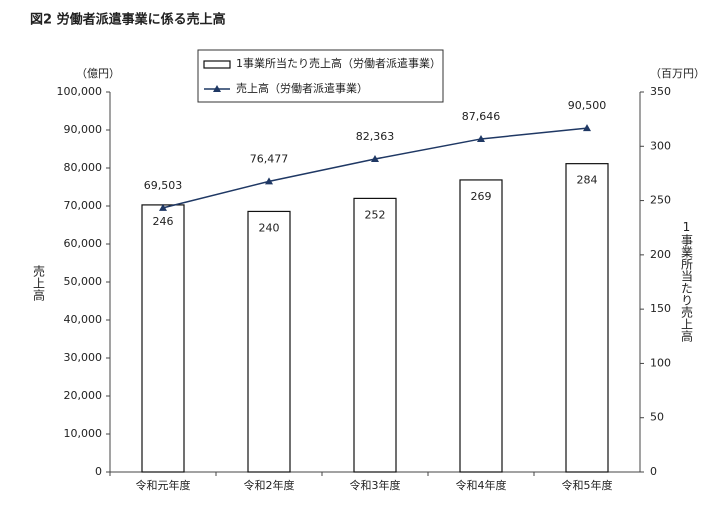 Image resolution: width=712 pixels, height=505 pixels. Describe the element at coordinates (481, 485) in the screenshot. I see `x-tick-label: 令和4年度` at that location.